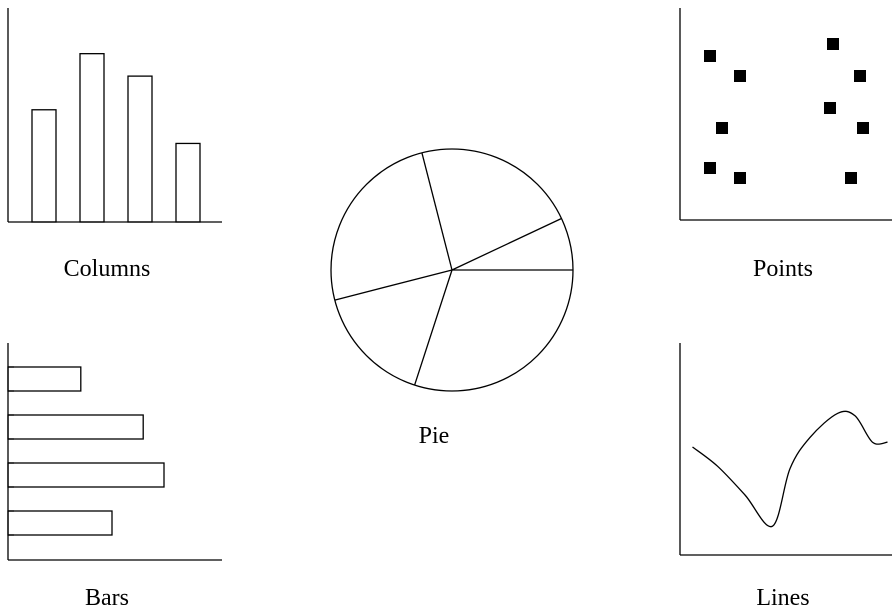 This screenshot has width=892, height=612. Describe the element at coordinates (114, 145) in the screenshot. I see `columns-chart: Columns` at that location.